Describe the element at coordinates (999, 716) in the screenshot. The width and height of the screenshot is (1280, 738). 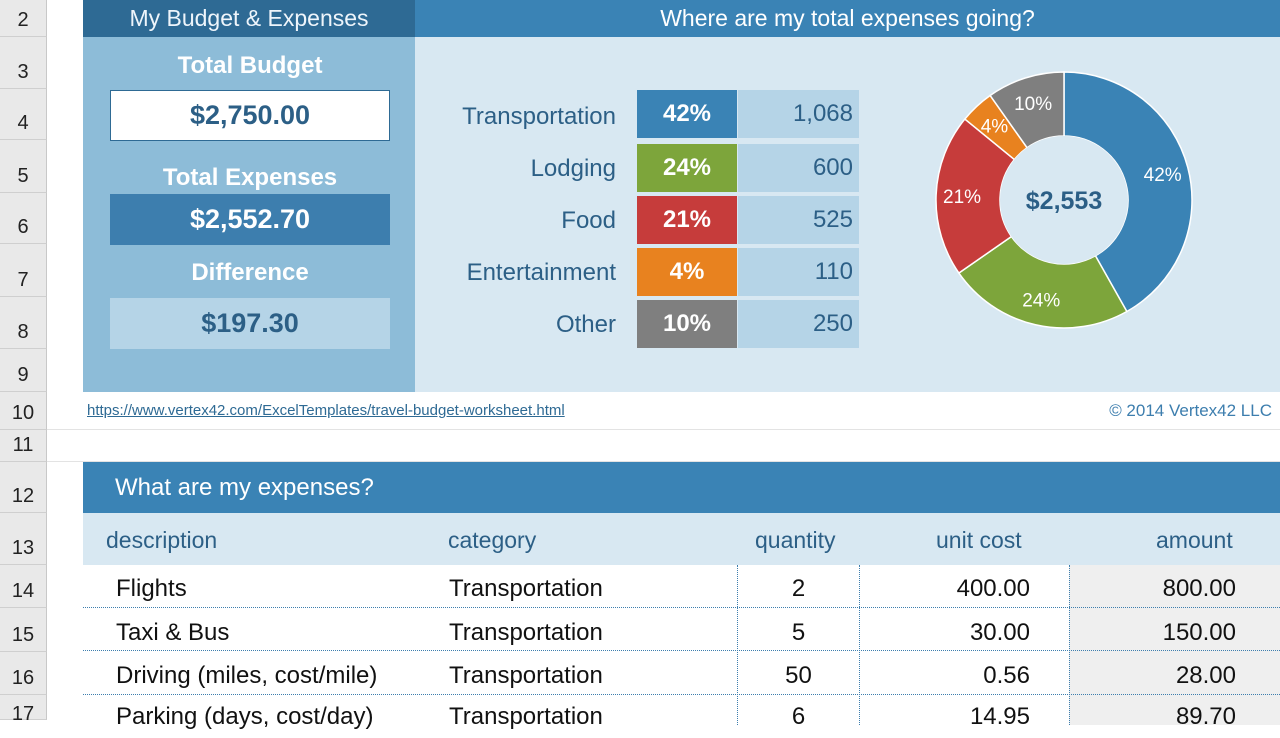
I see `cell-unit-cost: 14.95` at that location.